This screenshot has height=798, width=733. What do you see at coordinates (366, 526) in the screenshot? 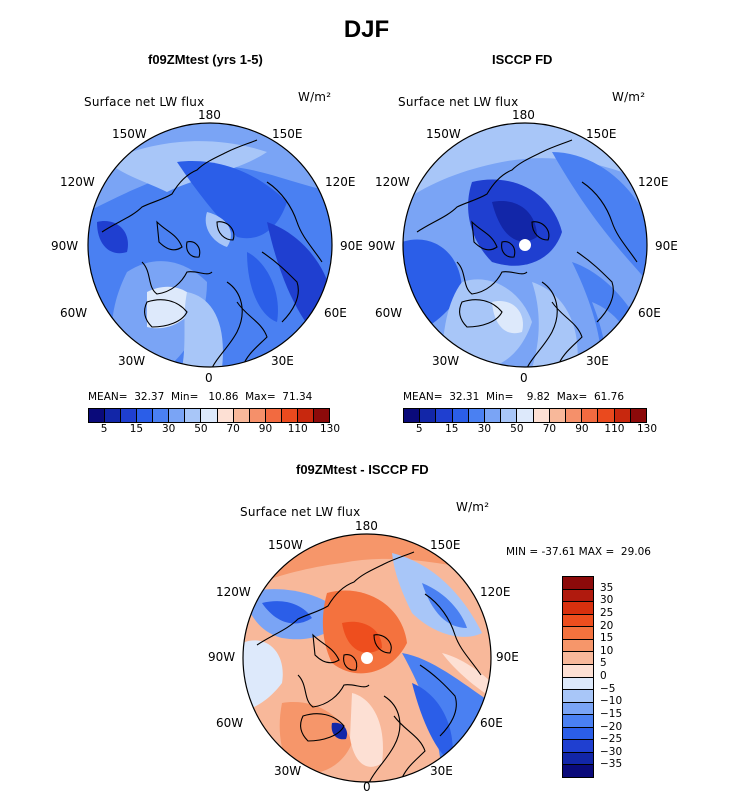
I see `diff-lon-180: 180` at bounding box center [366, 526].